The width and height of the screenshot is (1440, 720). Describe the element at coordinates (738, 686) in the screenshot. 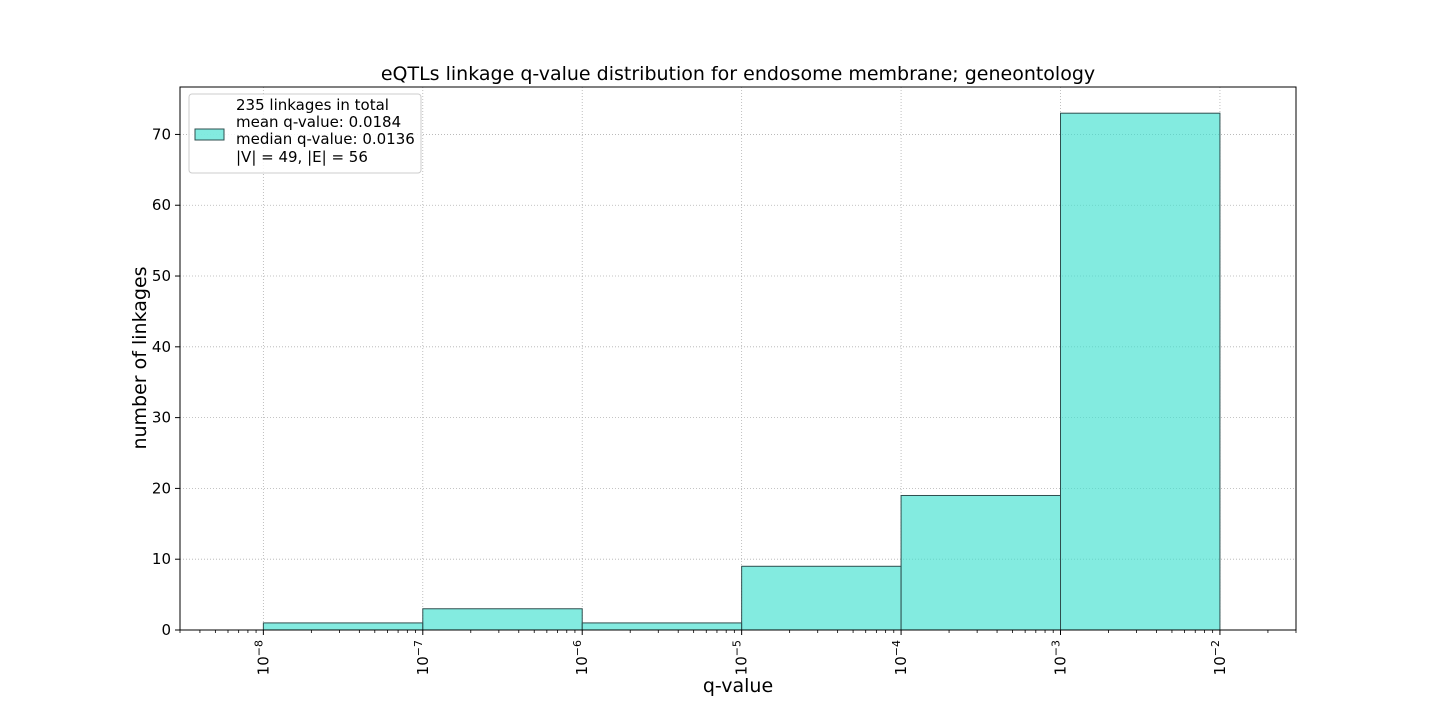

I see `x-axis-label: q-value` at that location.